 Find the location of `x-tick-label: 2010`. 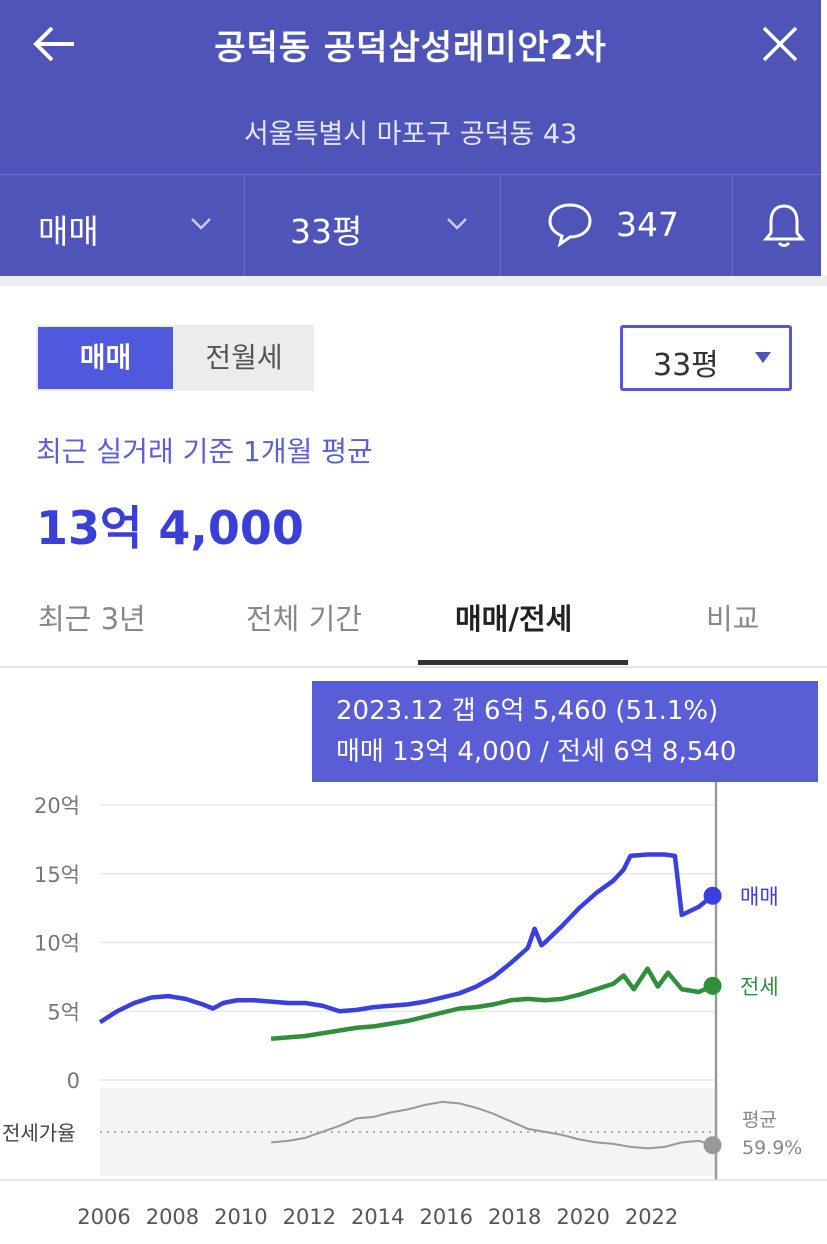

x-tick-label: 2010 is located at coordinates (240, 1217).